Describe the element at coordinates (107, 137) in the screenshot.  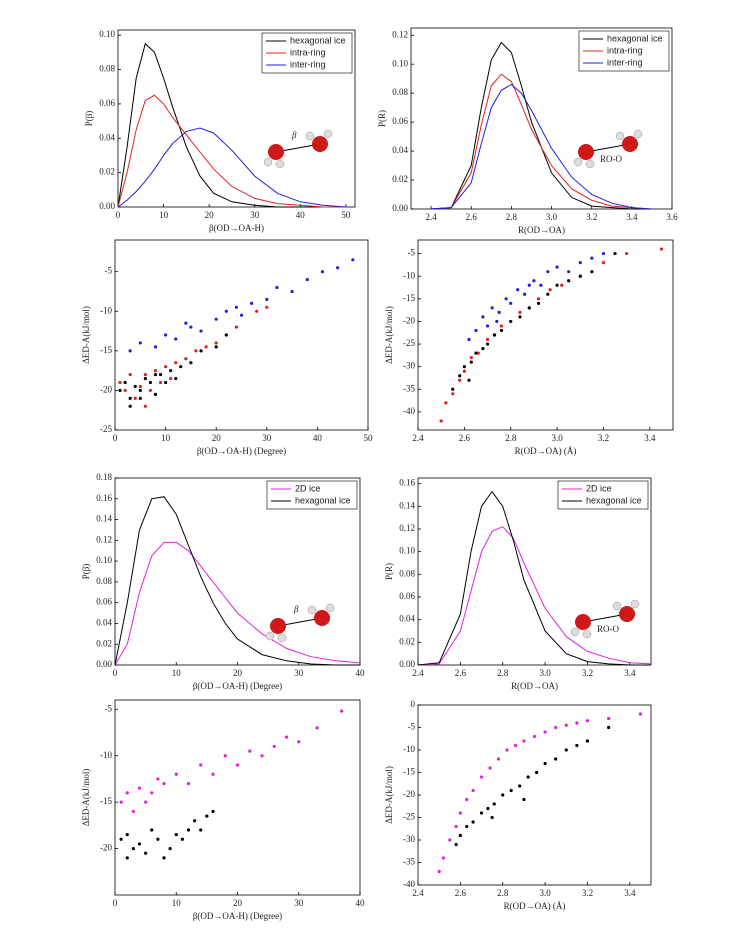
I see `y-tick-label: 0.04` at that location.